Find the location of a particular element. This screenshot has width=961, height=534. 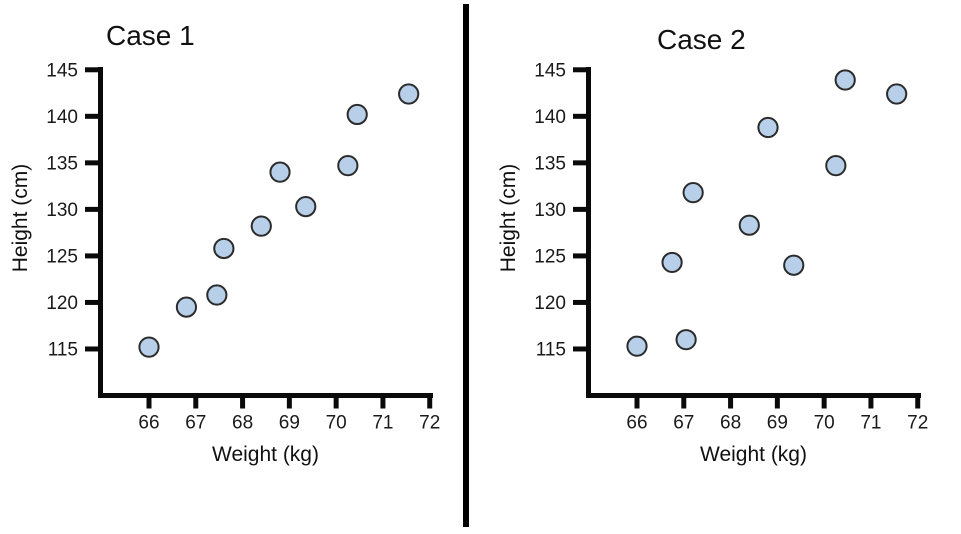

case2-title: Case 2 is located at coordinates (701, 39).